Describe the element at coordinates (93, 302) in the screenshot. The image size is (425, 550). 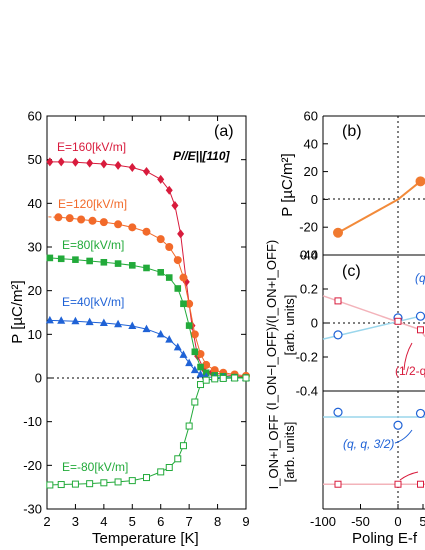
I see `legend-e40: E=40[kV/m]` at that location.